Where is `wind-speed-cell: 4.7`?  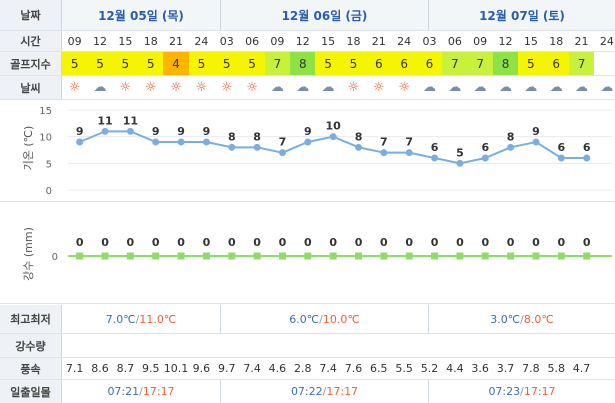
wind-speed-cell: 4.7 is located at coordinates (581, 368).